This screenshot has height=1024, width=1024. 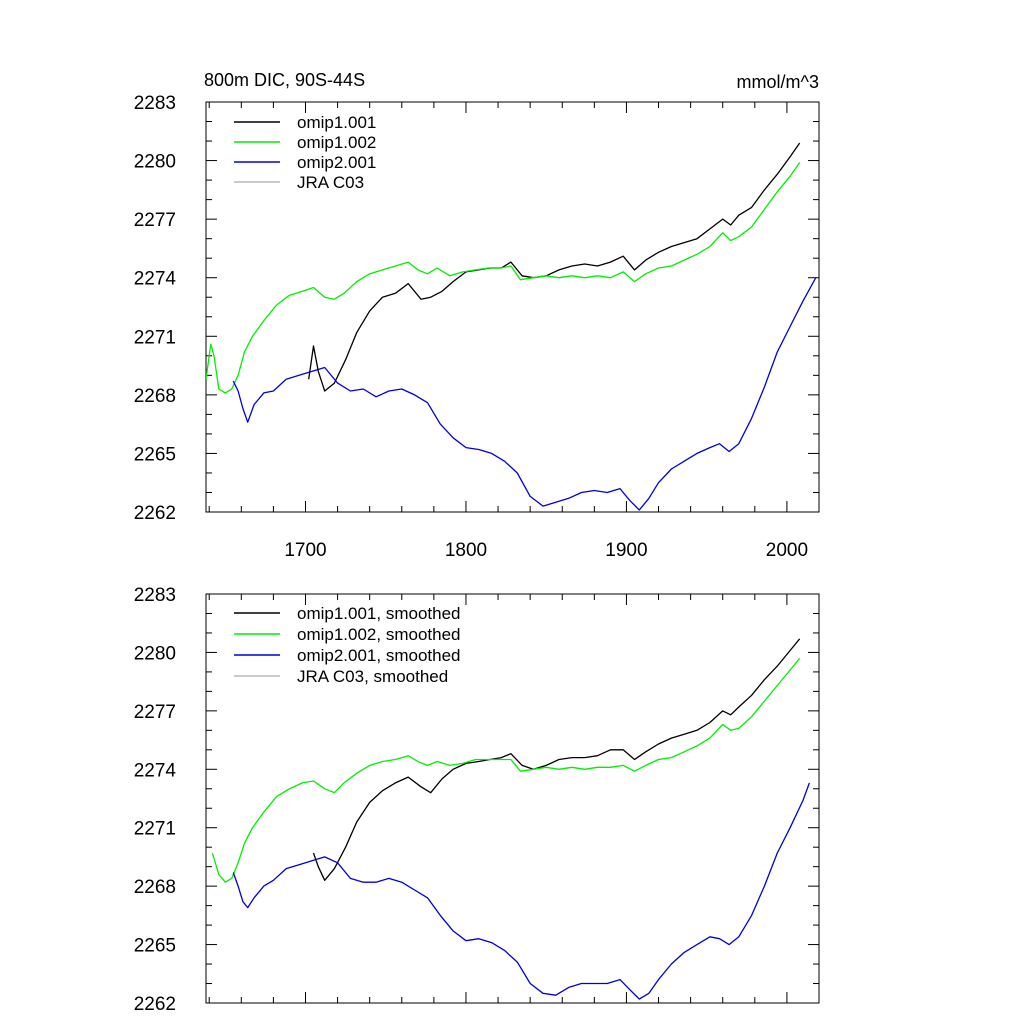 What do you see at coordinates (336, 162) in the screenshot?
I see `legend-label-omip2-001: omip2.001` at bounding box center [336, 162].